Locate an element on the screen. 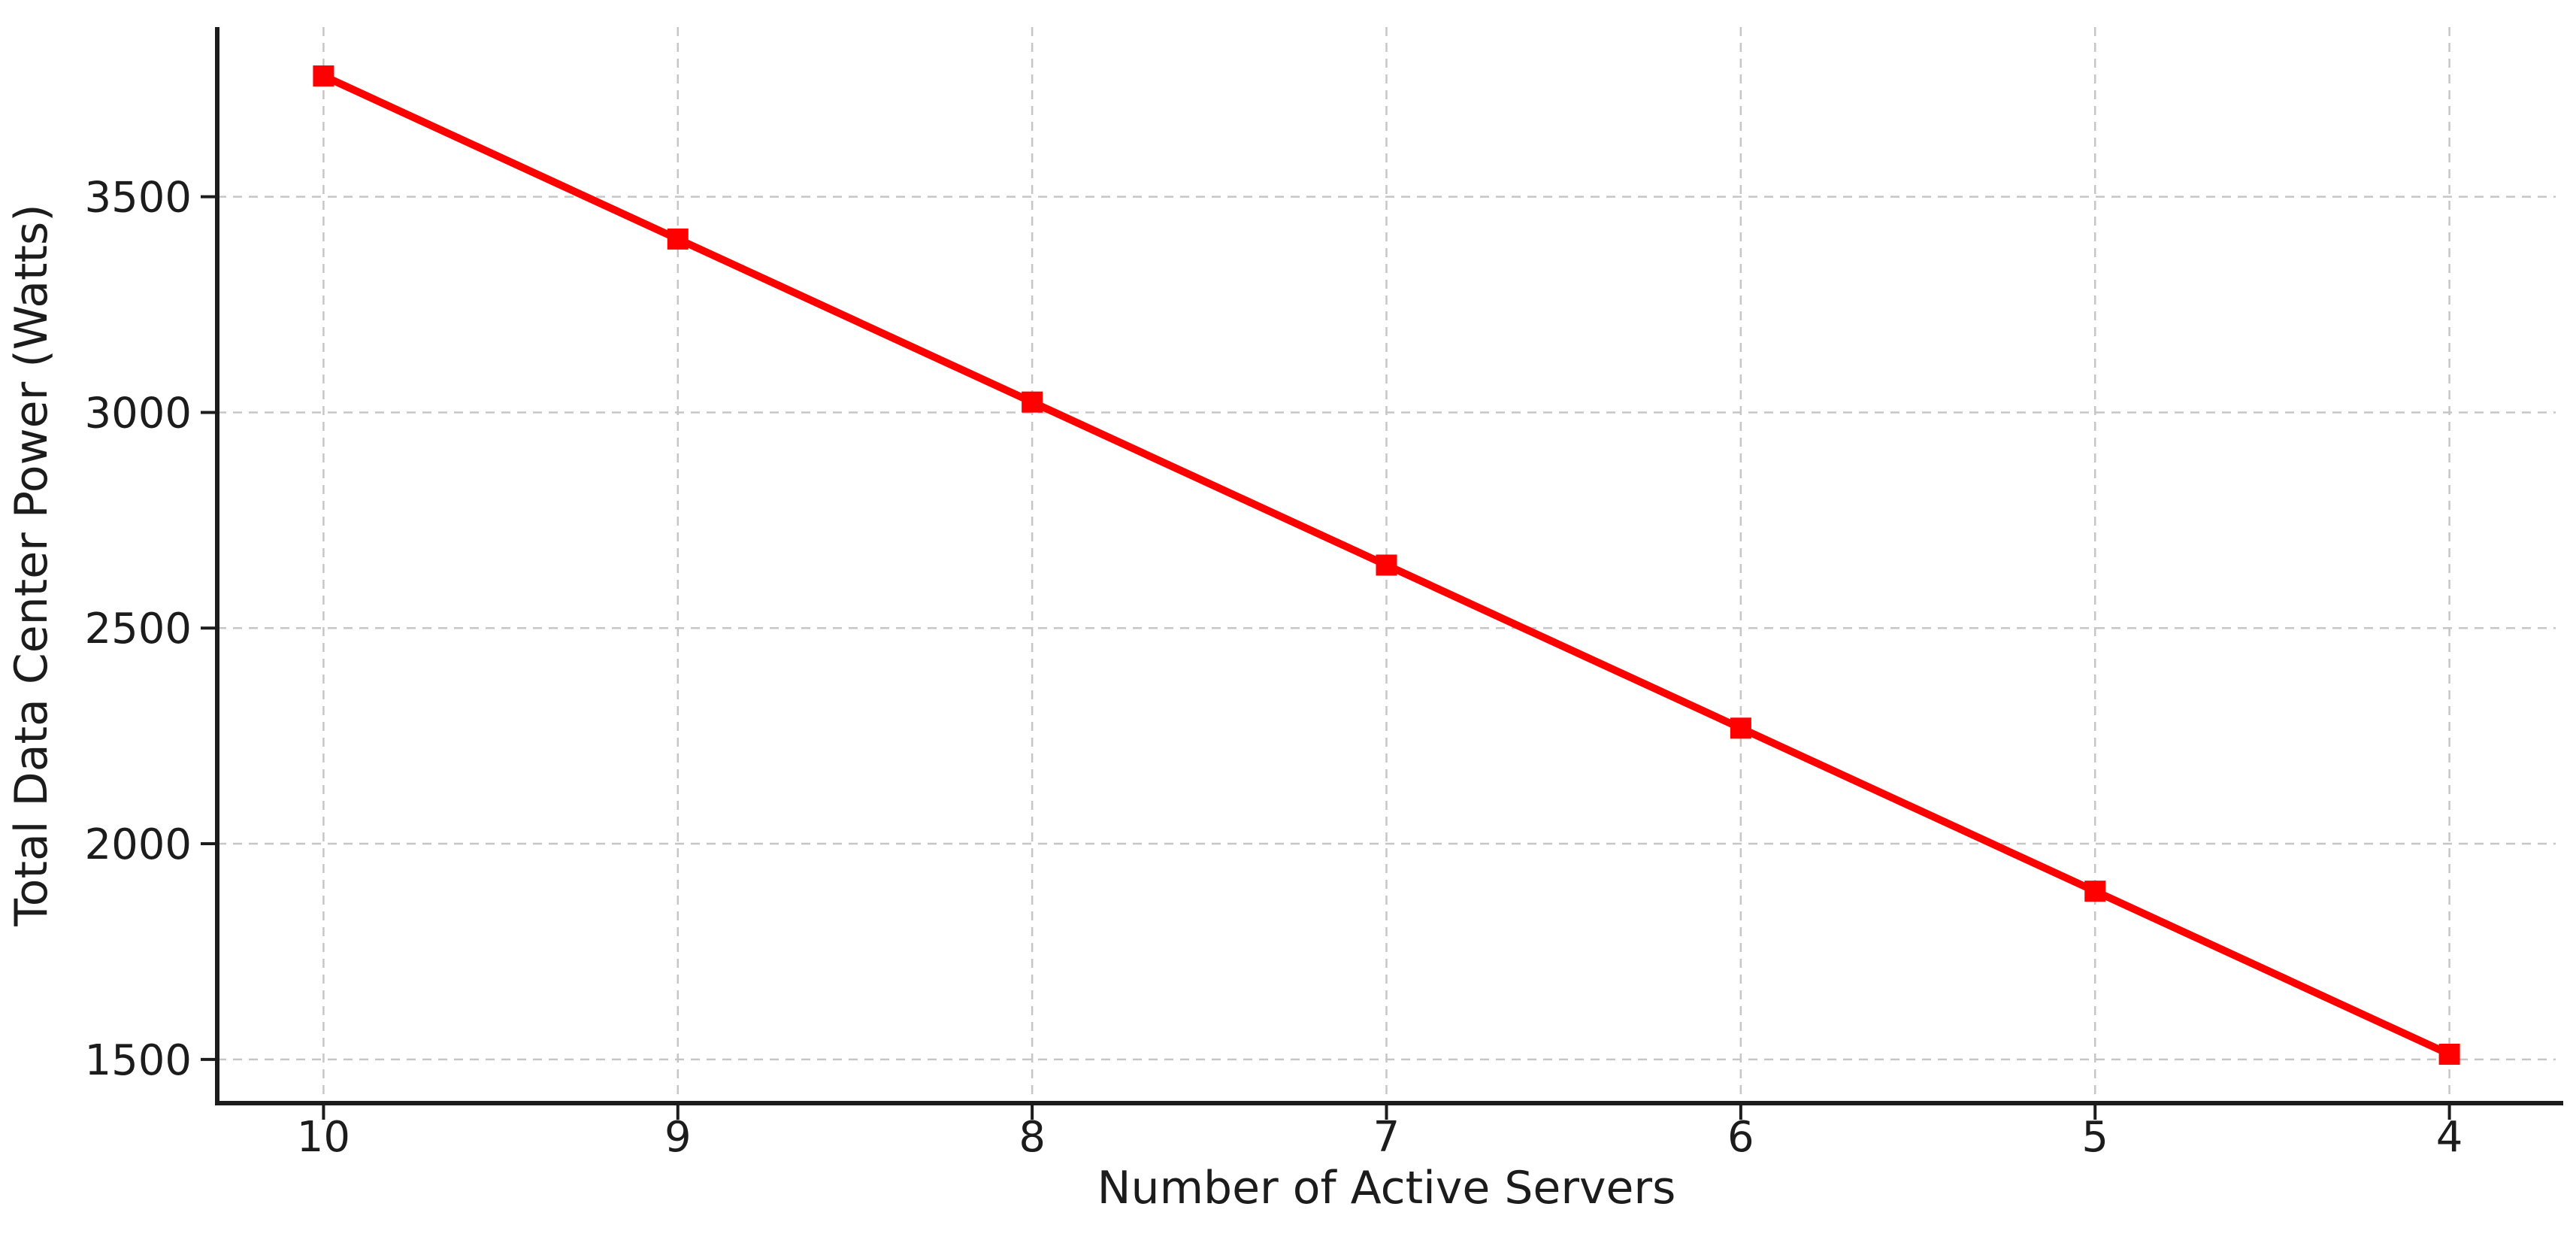 This screenshot has width=2576, height=1240. y-tick-label: 2500 is located at coordinates (138, 629).